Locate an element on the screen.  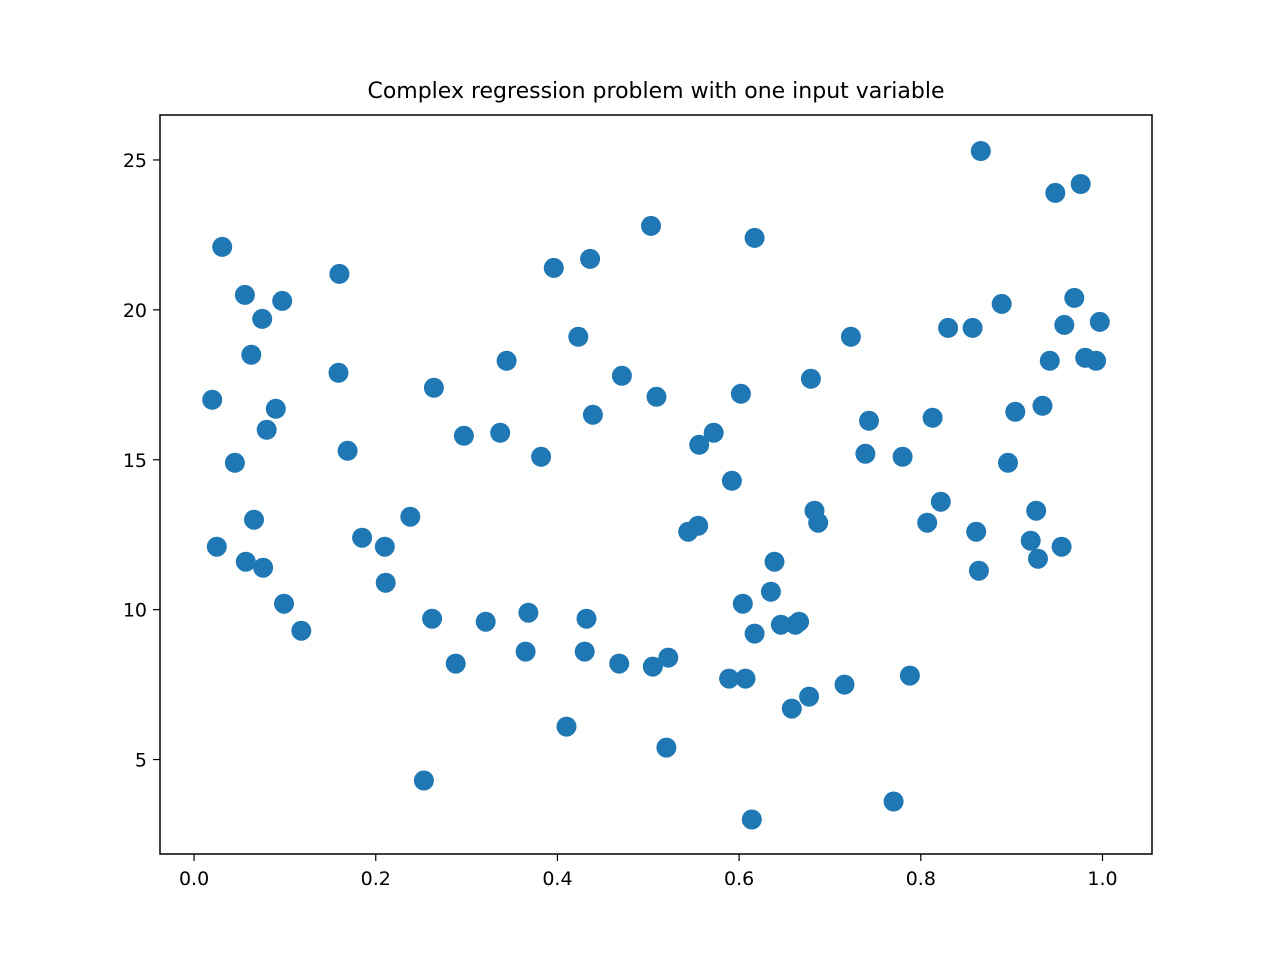
x-tick-label: 0.0 is located at coordinates (194, 879).